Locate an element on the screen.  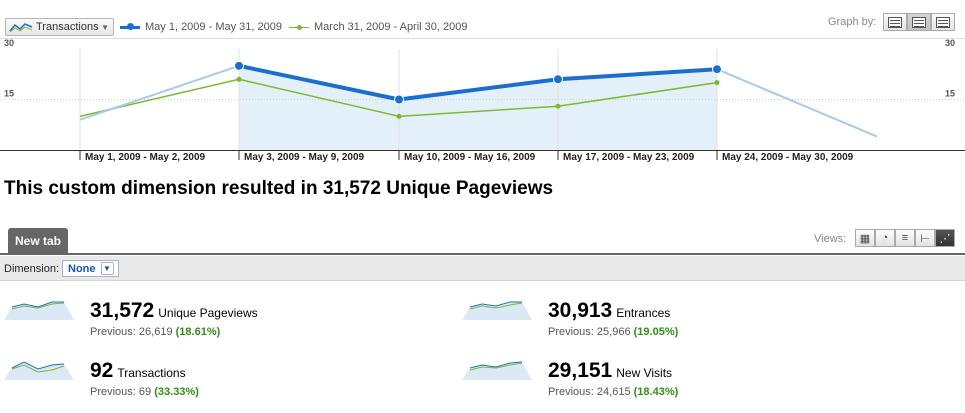
table-icon: ▦ is located at coordinates (865, 238).